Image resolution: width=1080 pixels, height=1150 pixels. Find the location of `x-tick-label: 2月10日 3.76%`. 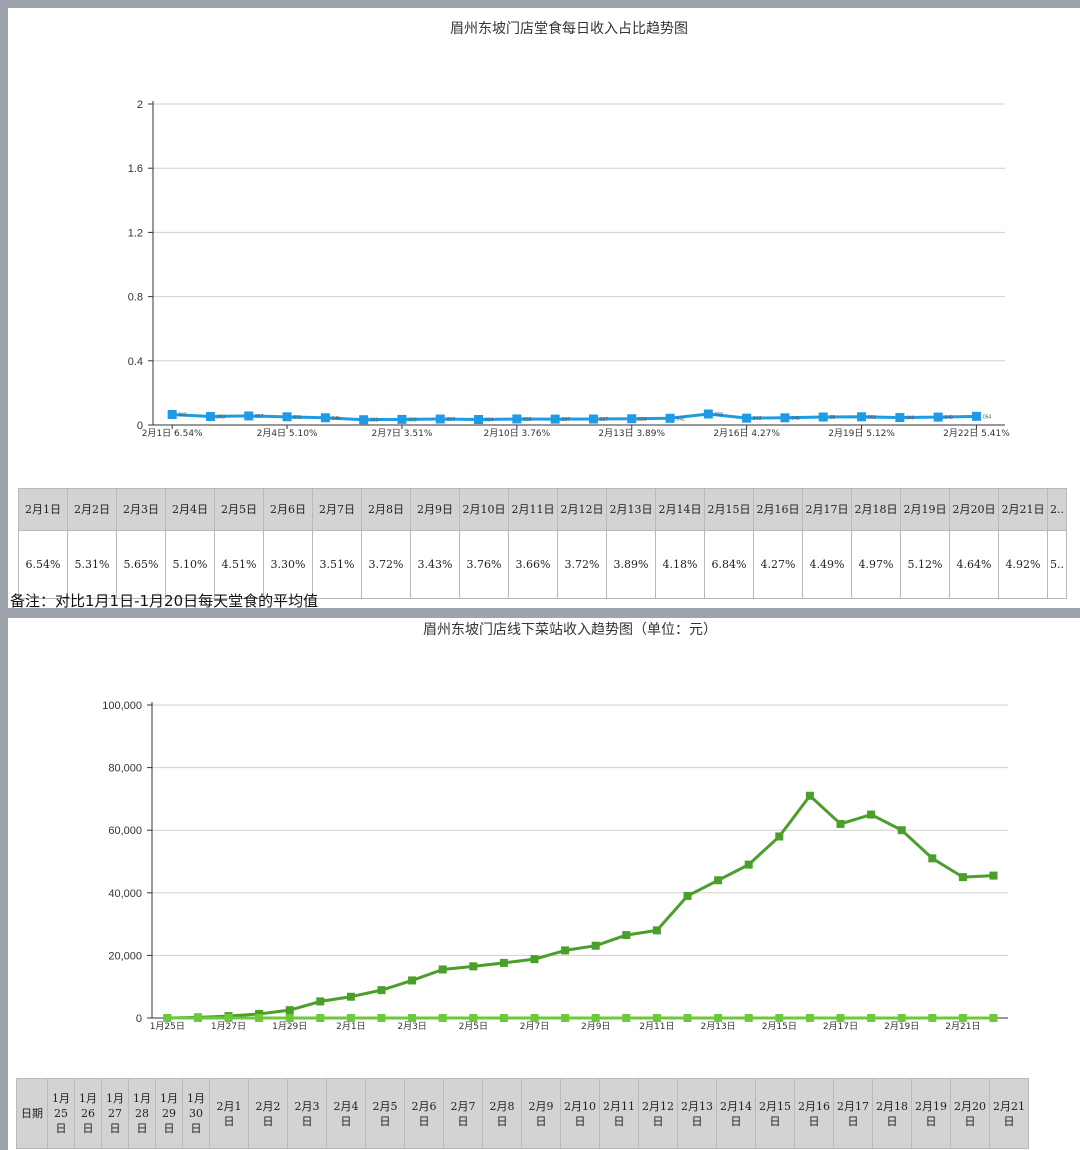

x-tick-label: 2月10日 3.76% is located at coordinates (517, 433).